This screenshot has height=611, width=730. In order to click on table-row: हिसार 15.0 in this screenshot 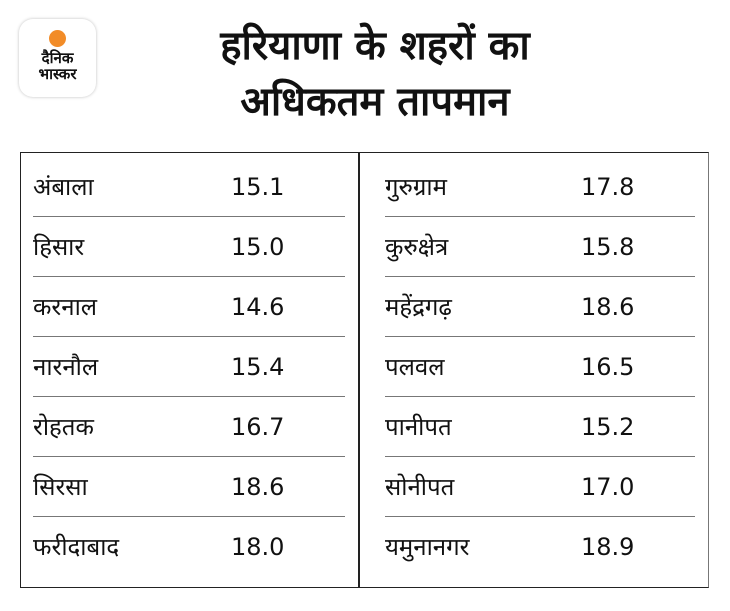, I will do `click(189, 247)`.